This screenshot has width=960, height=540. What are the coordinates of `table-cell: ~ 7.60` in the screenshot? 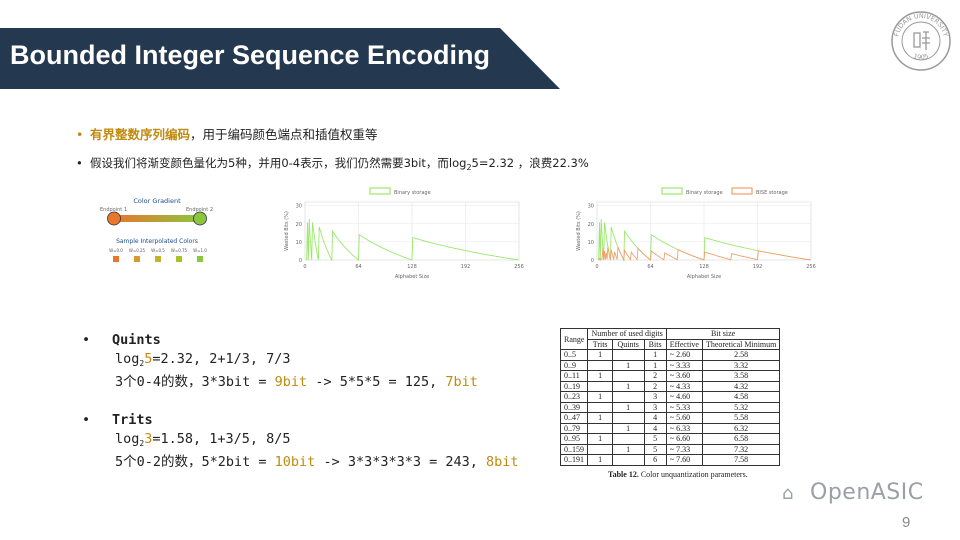 It's located at (684, 460).